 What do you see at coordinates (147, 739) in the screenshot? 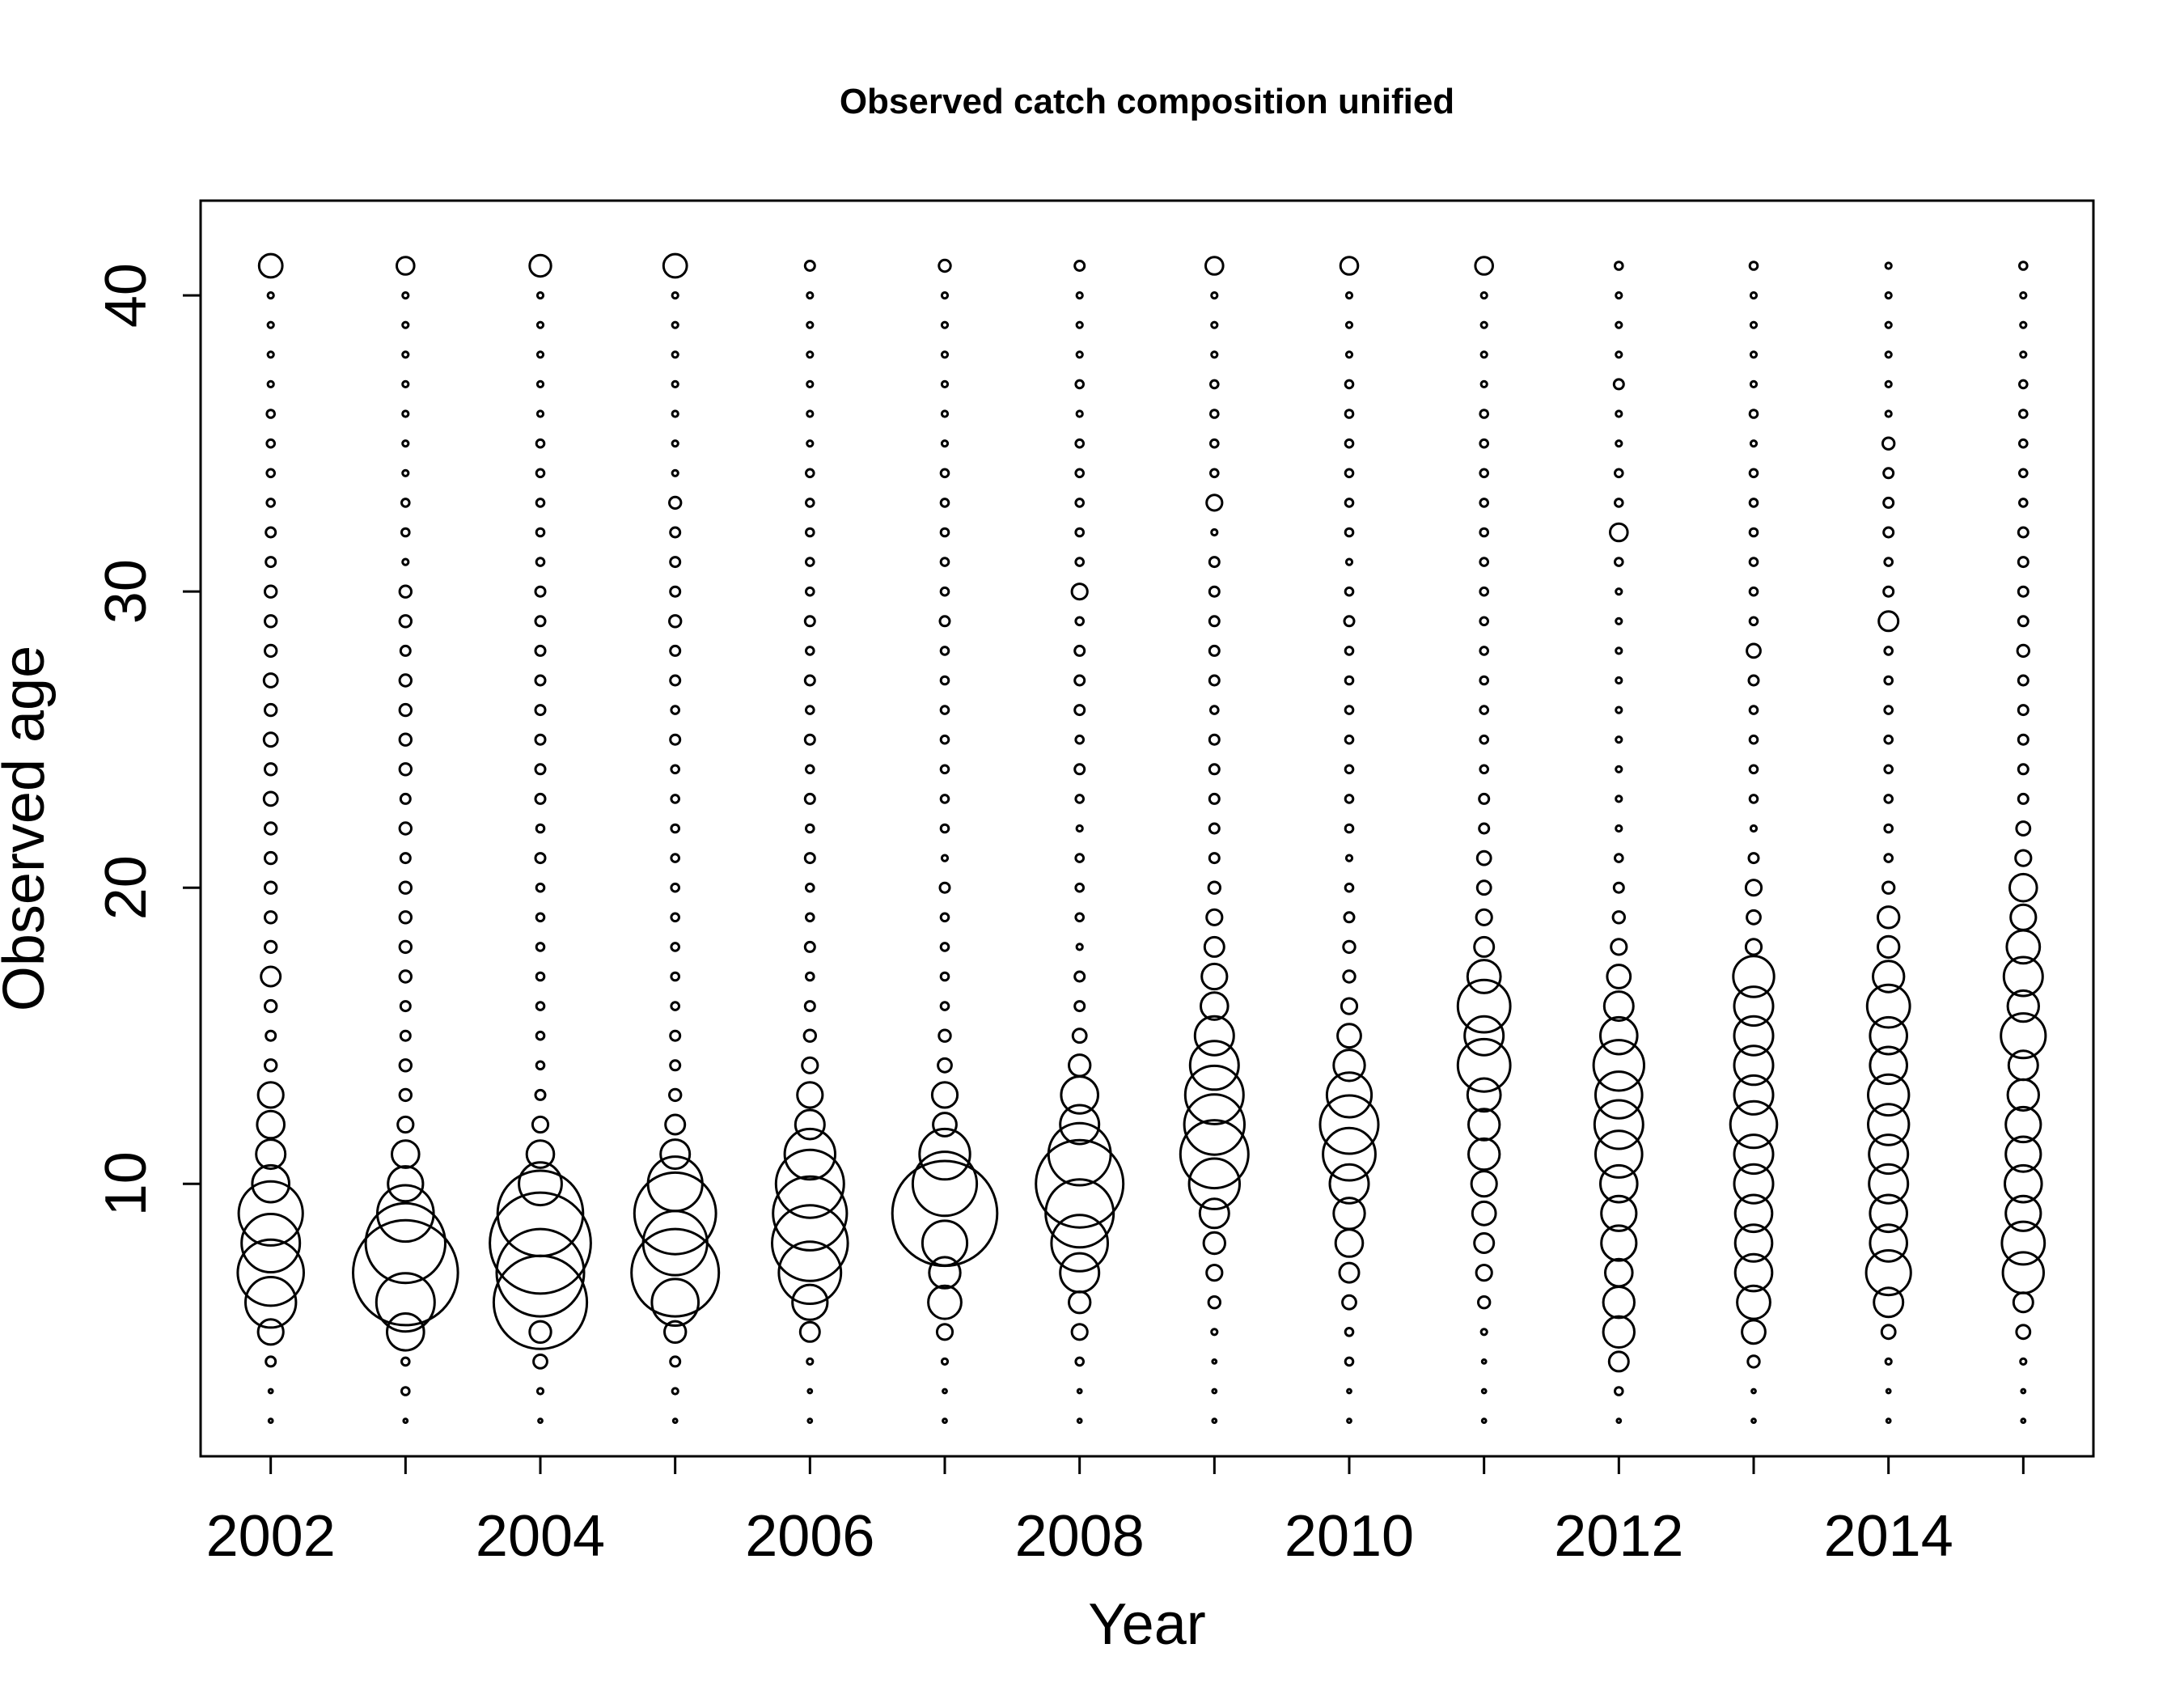
I see `y-axis: 10 20 30 40` at bounding box center [147, 739].